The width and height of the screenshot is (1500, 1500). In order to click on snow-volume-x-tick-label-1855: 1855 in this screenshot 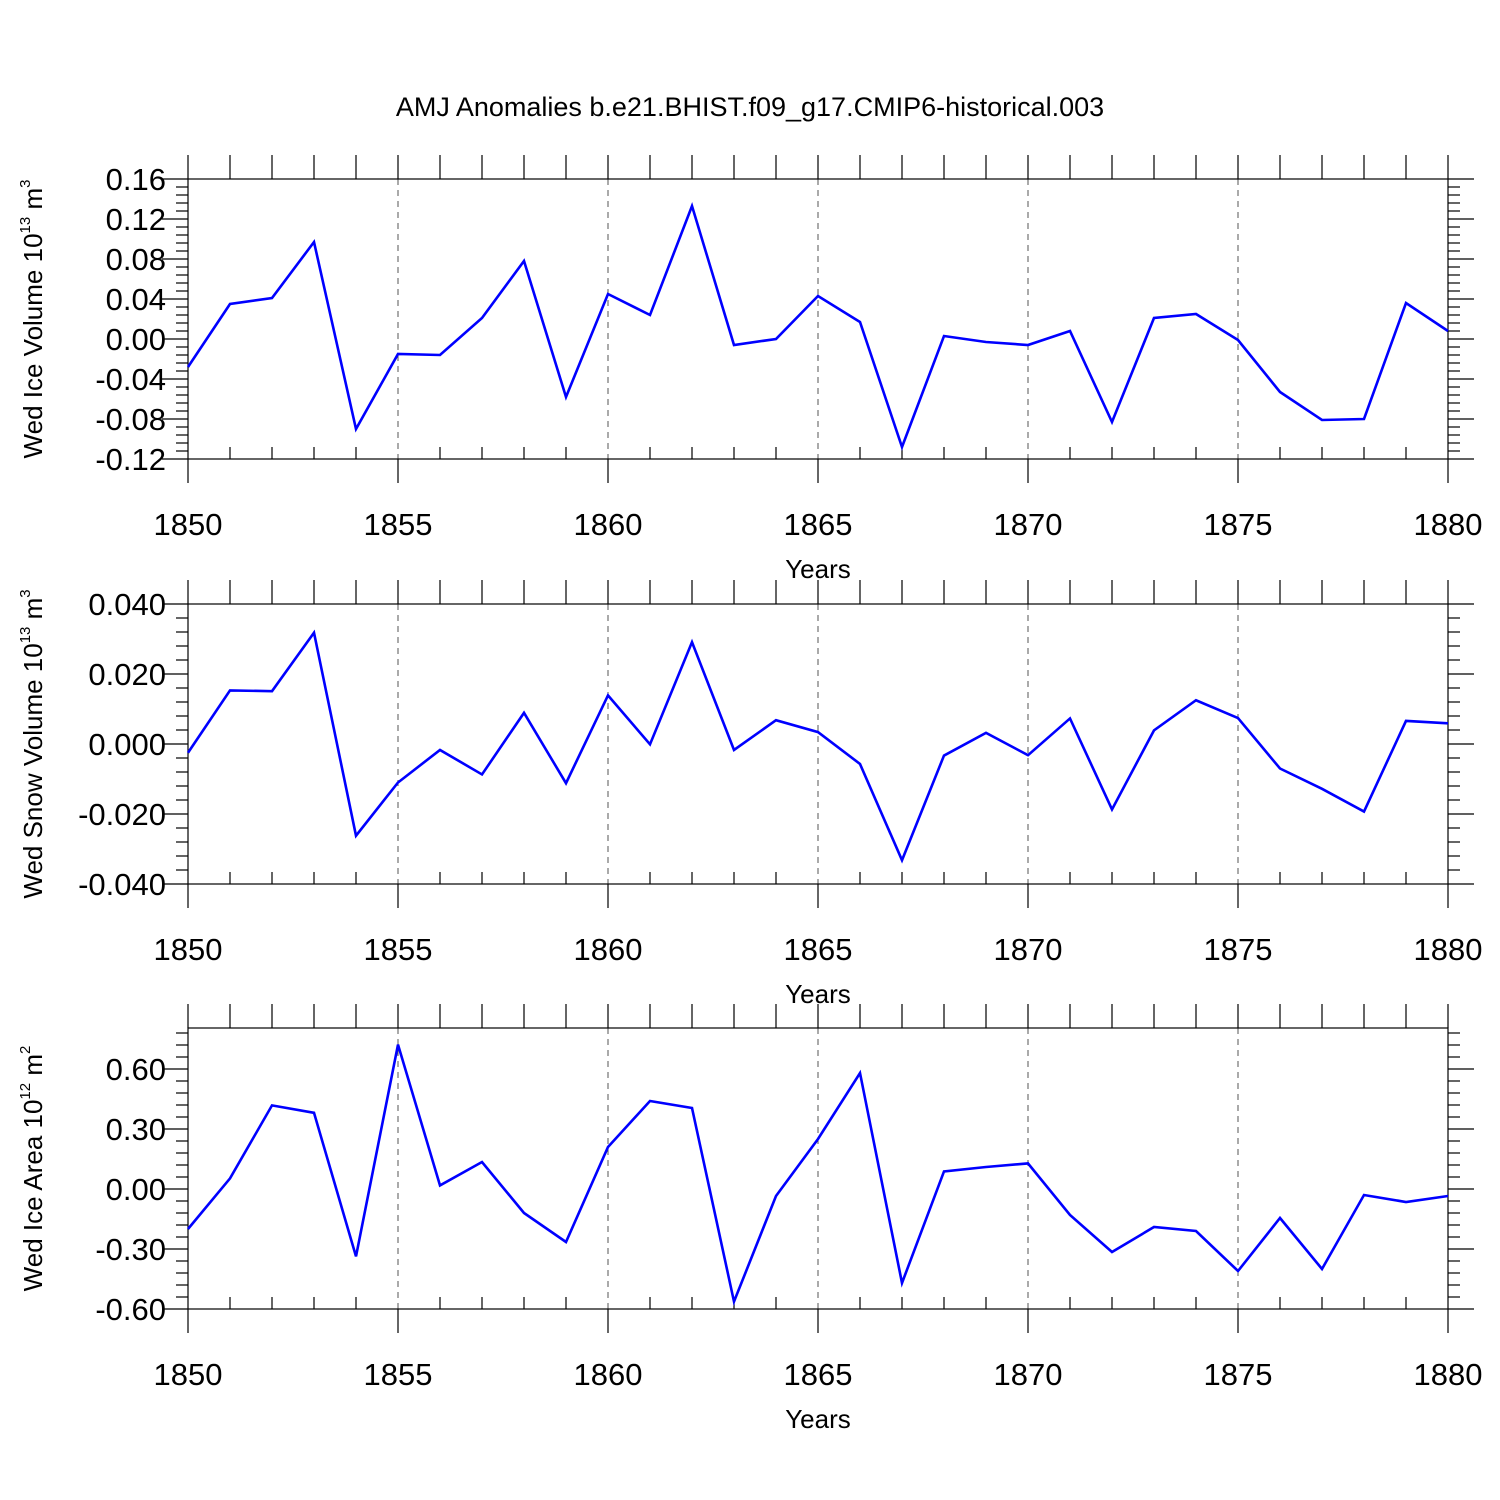, I will do `click(398, 949)`.